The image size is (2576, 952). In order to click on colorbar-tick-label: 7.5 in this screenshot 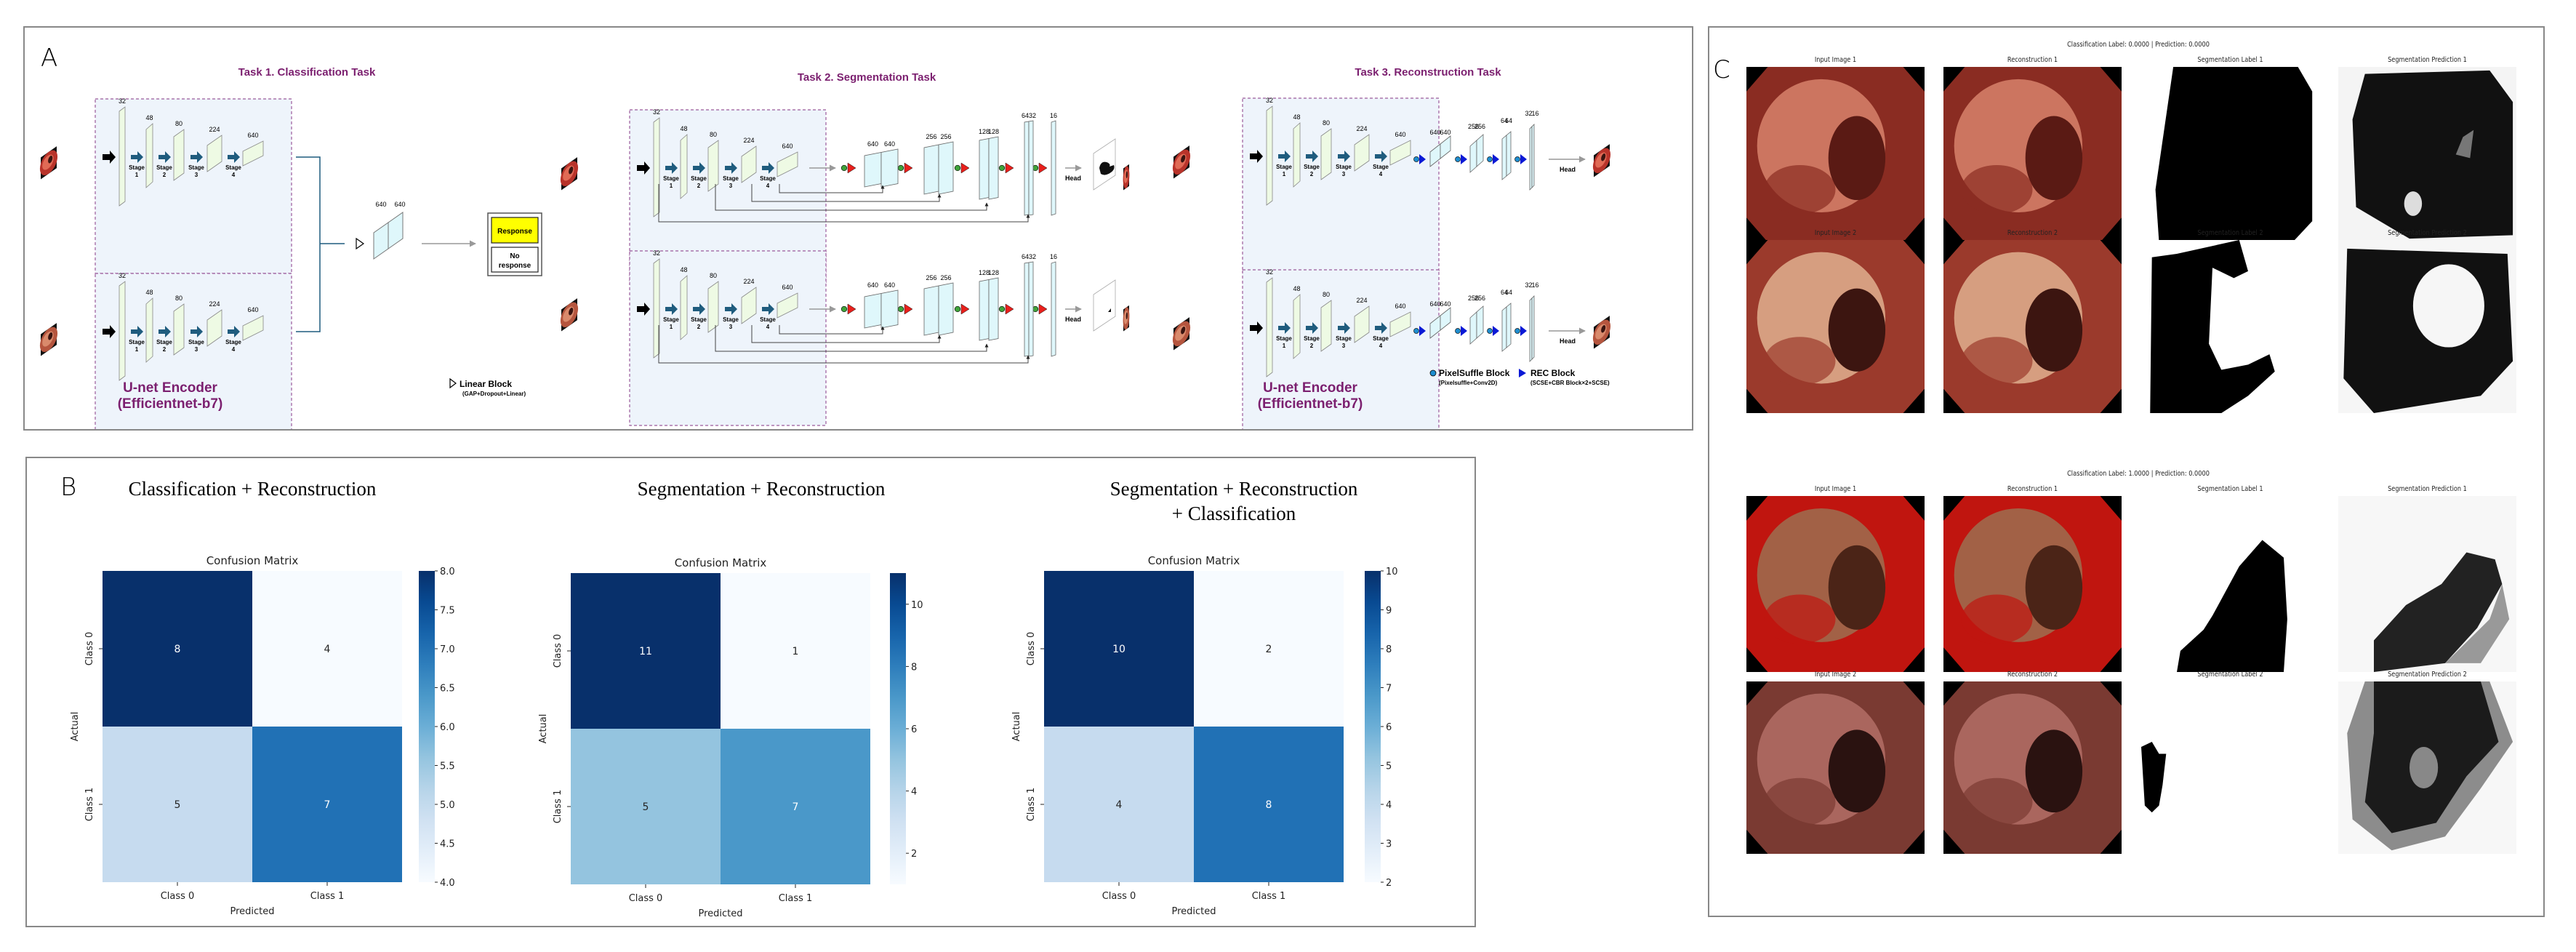, I will do `click(447, 611)`.